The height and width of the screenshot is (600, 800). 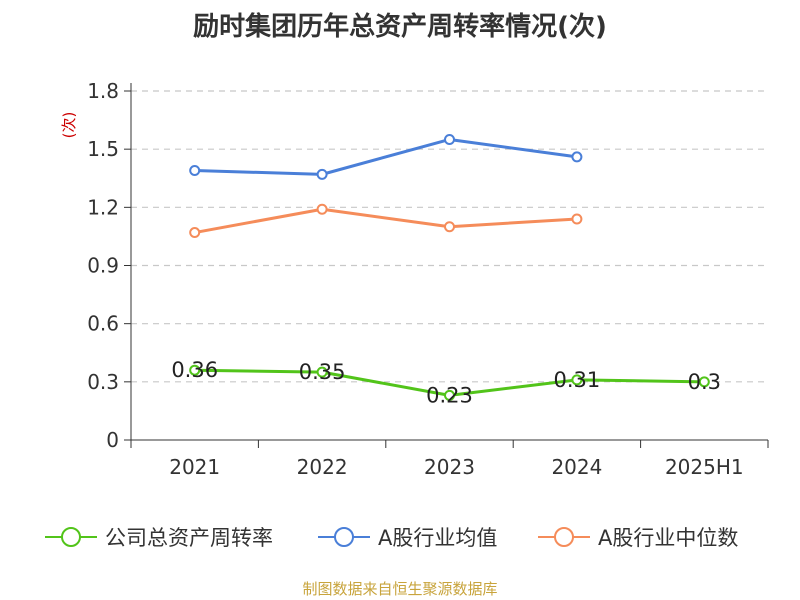 What do you see at coordinates (576, 467) in the screenshot?
I see `x-tick-label-3: 2024` at bounding box center [576, 467].